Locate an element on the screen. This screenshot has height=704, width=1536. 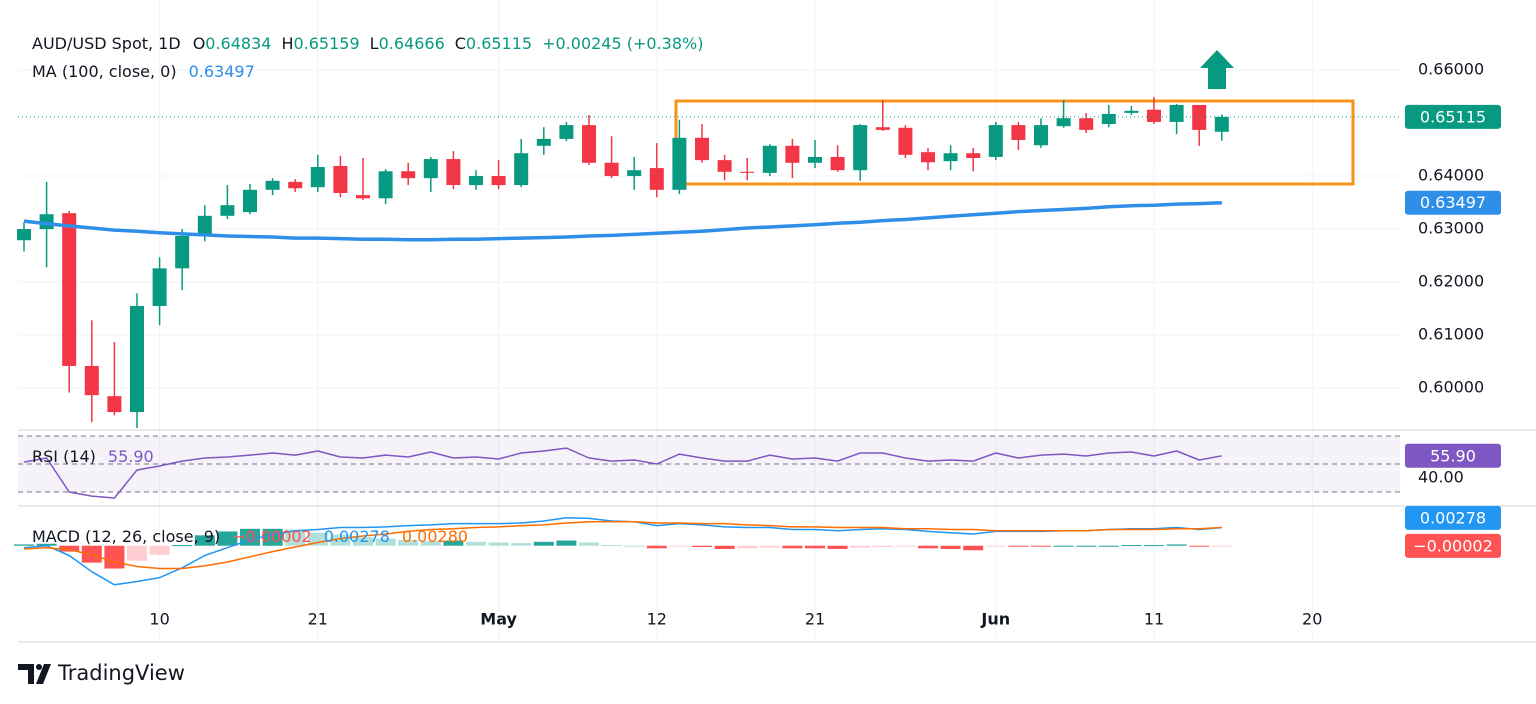
rsi-value: 55.90 is located at coordinates (131, 456).